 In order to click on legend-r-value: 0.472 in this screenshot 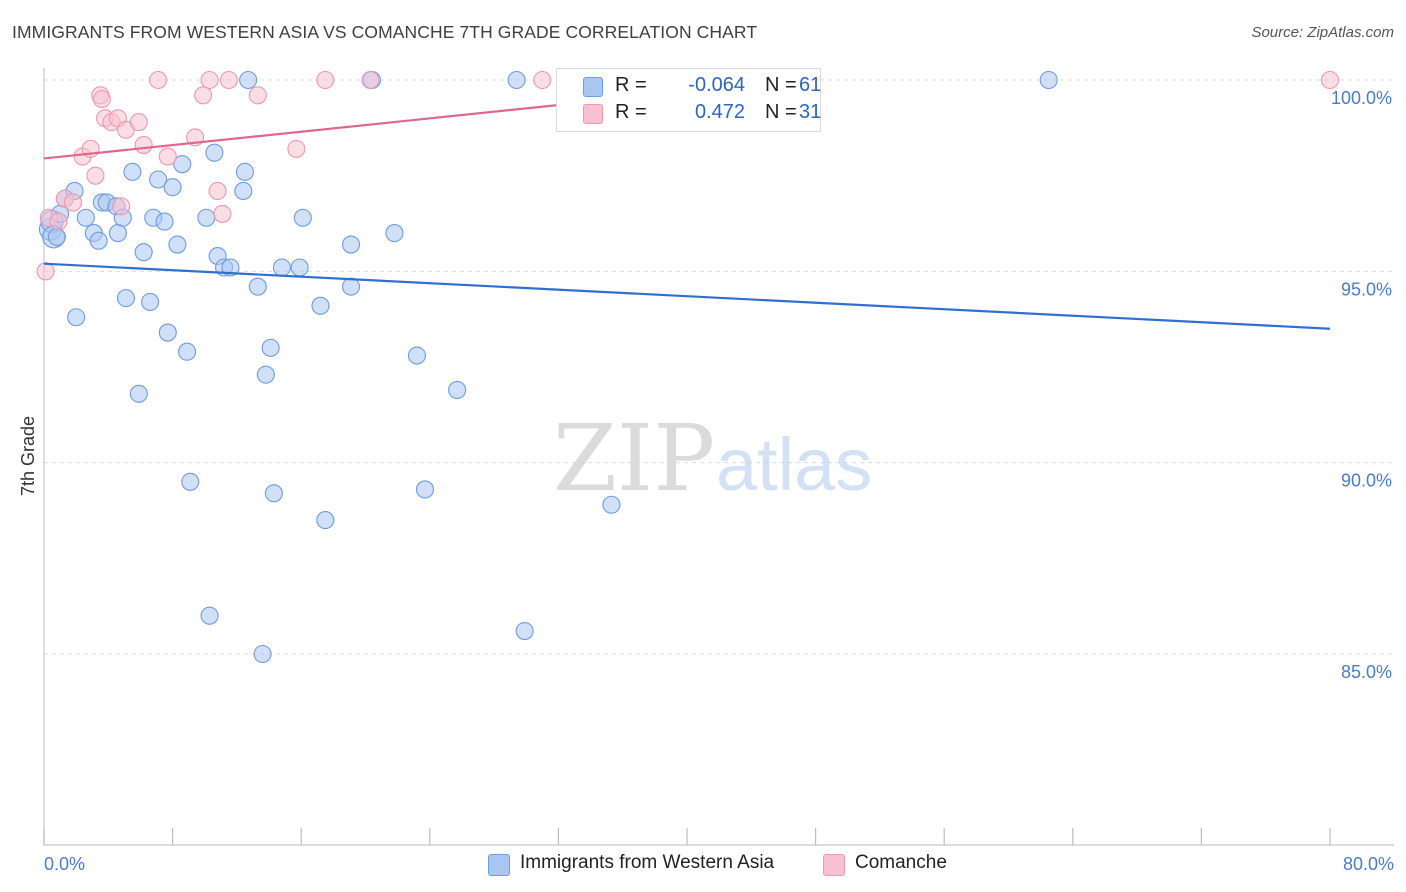, I will do `click(719, 112)`.